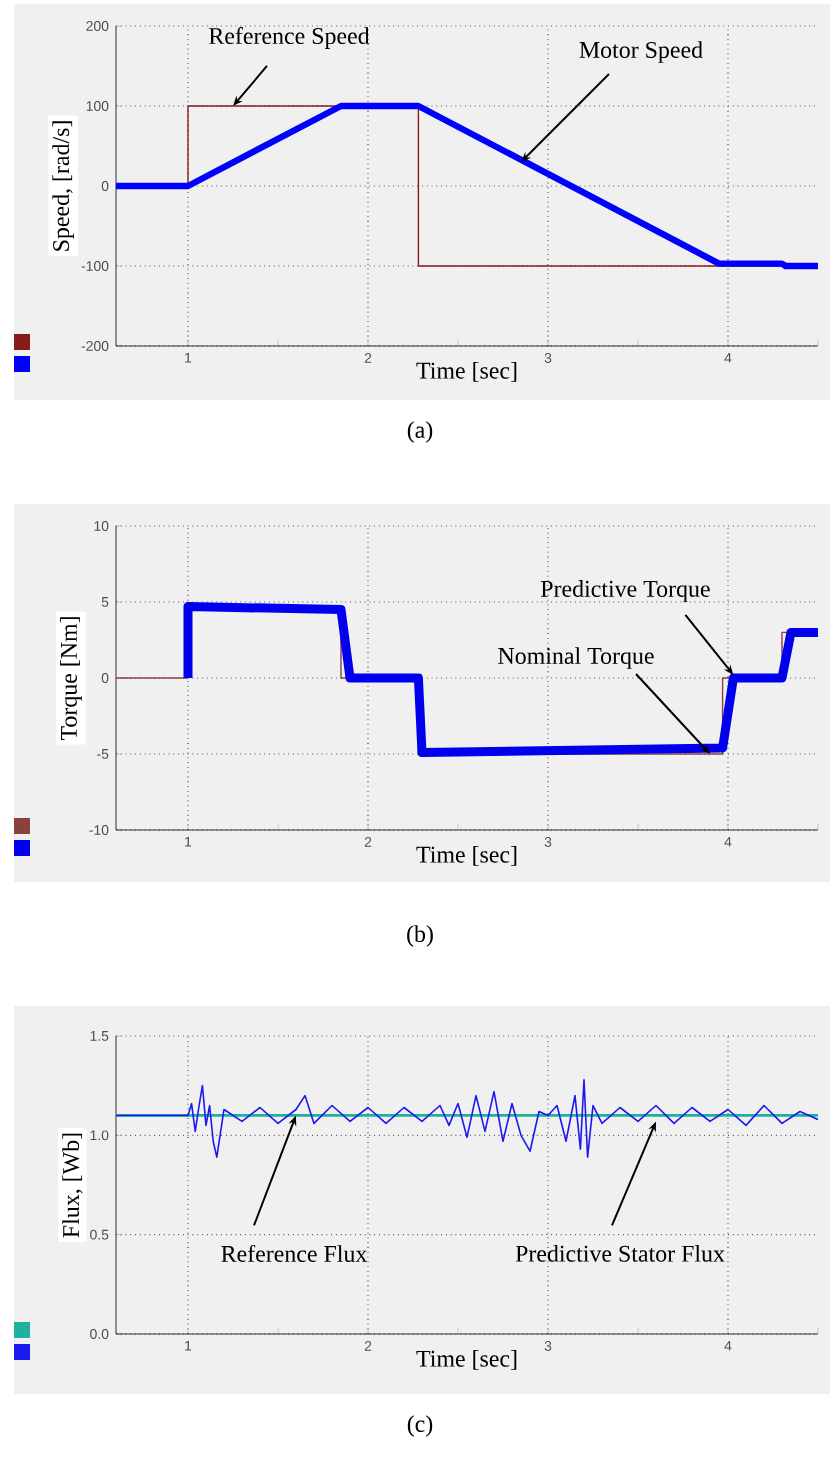 This screenshot has width=840, height=1464. I want to click on line-series, so click(467, 1118).